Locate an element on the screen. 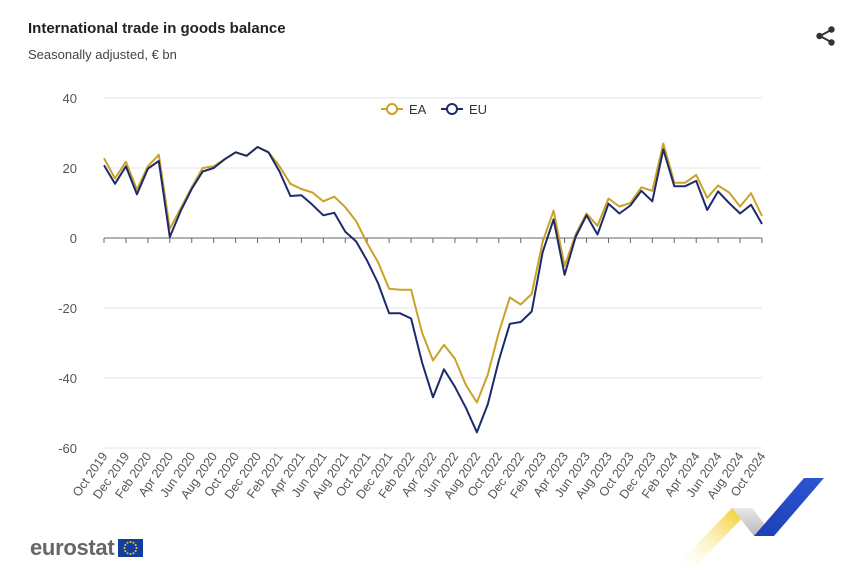  y-tick-label: 20 is located at coordinates (70, 168).